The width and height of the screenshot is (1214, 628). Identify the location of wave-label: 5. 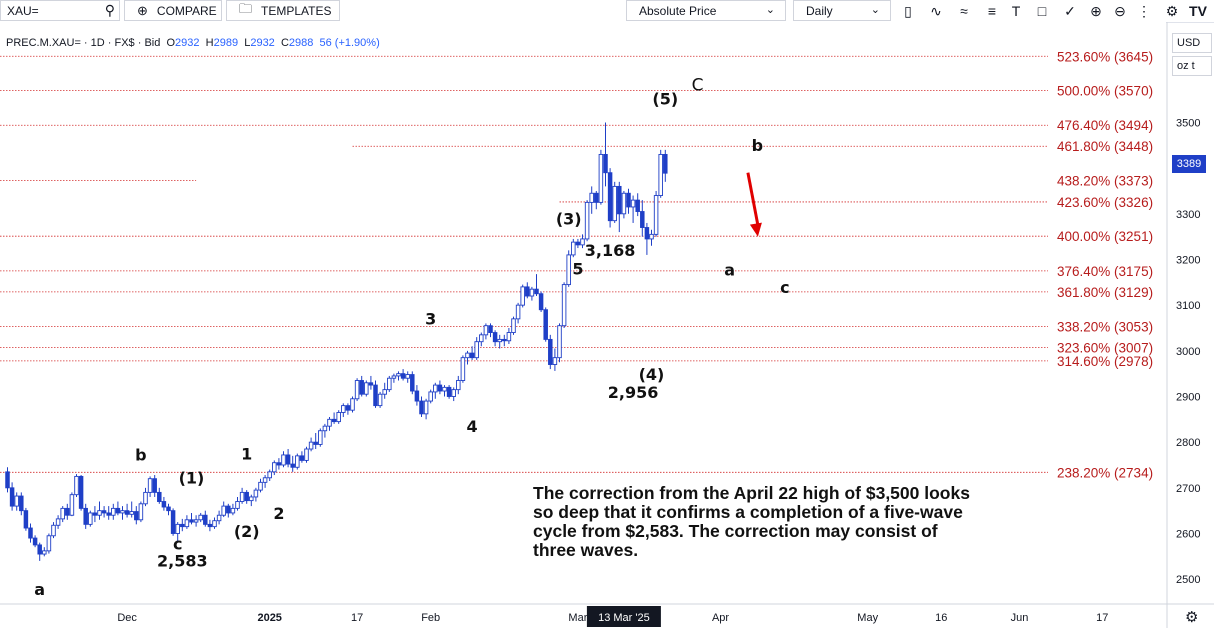
(577, 269).